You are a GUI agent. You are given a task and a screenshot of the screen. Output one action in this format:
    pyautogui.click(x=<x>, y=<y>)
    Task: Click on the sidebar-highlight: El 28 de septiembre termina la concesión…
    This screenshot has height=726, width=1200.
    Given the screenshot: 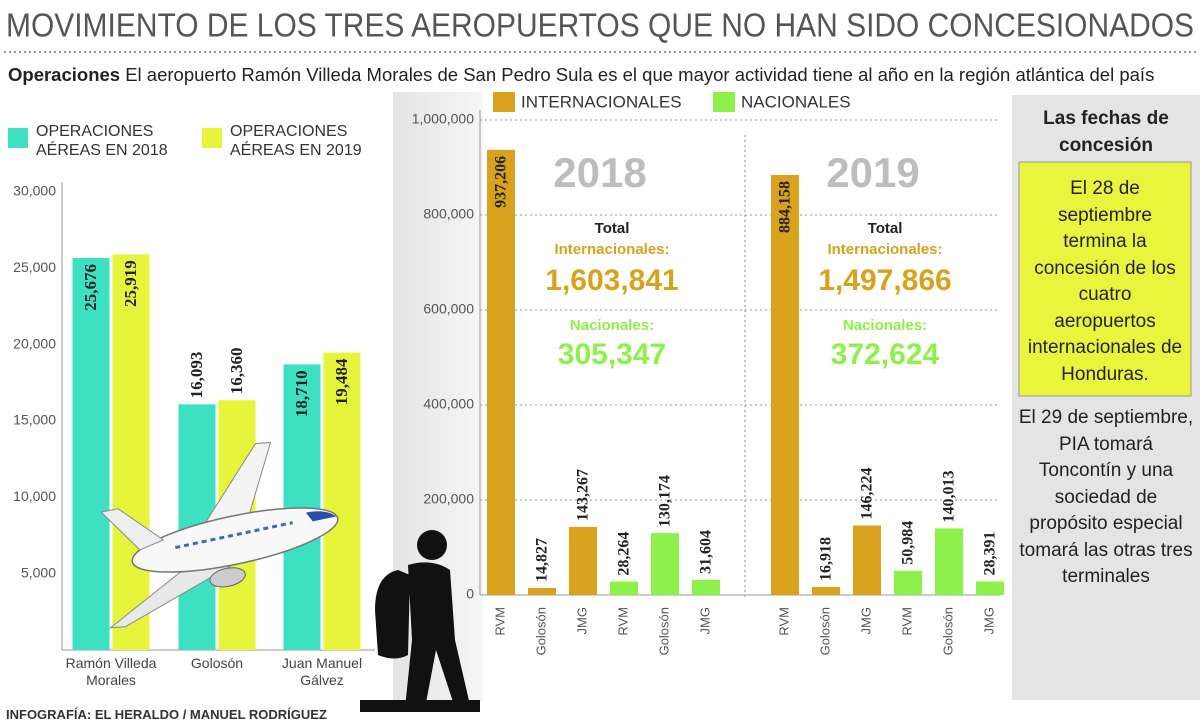 What is the action you would take?
    pyautogui.click(x=1105, y=281)
    